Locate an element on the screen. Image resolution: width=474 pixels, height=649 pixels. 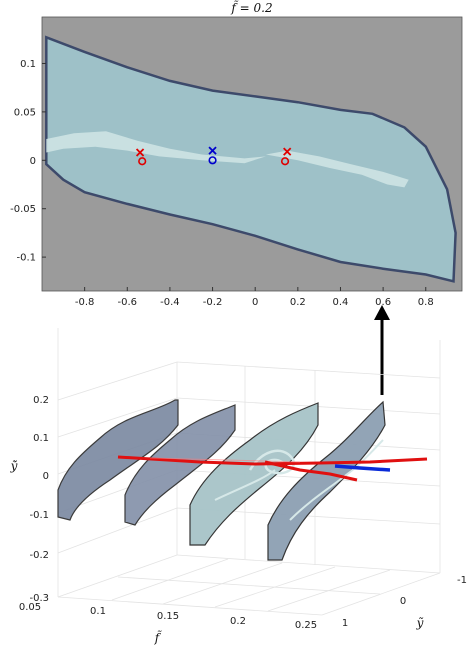
y-tick-label: -0.05 is located at coordinates (23, 209).